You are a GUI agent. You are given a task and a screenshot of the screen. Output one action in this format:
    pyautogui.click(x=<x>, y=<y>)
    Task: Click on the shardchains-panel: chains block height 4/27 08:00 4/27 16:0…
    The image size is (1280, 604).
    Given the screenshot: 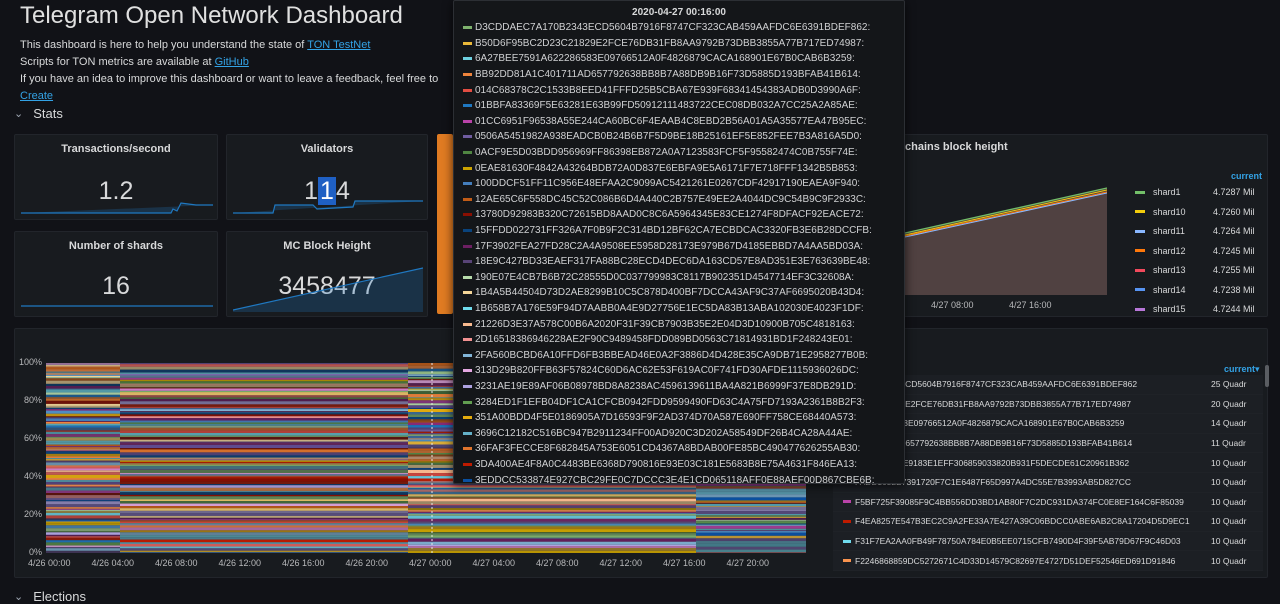 What is the action you would take?
    pyautogui.click(x=1064, y=225)
    